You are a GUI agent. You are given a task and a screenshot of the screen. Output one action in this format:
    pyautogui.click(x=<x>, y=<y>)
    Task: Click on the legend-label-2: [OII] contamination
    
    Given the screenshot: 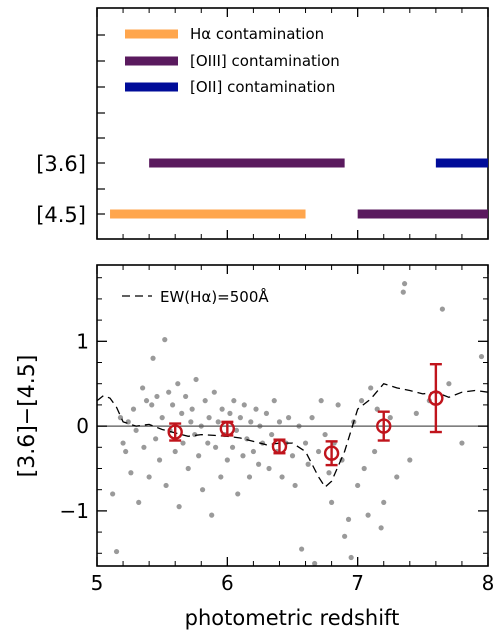 What is the action you would take?
    pyautogui.click(x=262, y=87)
    